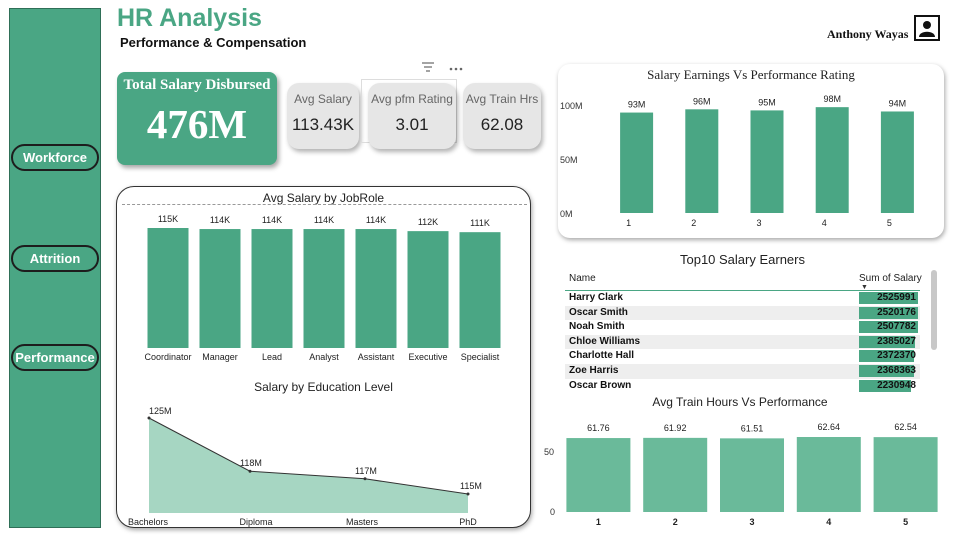 The image size is (959, 540). What do you see at coordinates (742, 259) in the screenshot?
I see `top10-title: Top10 Salary Earners` at bounding box center [742, 259].